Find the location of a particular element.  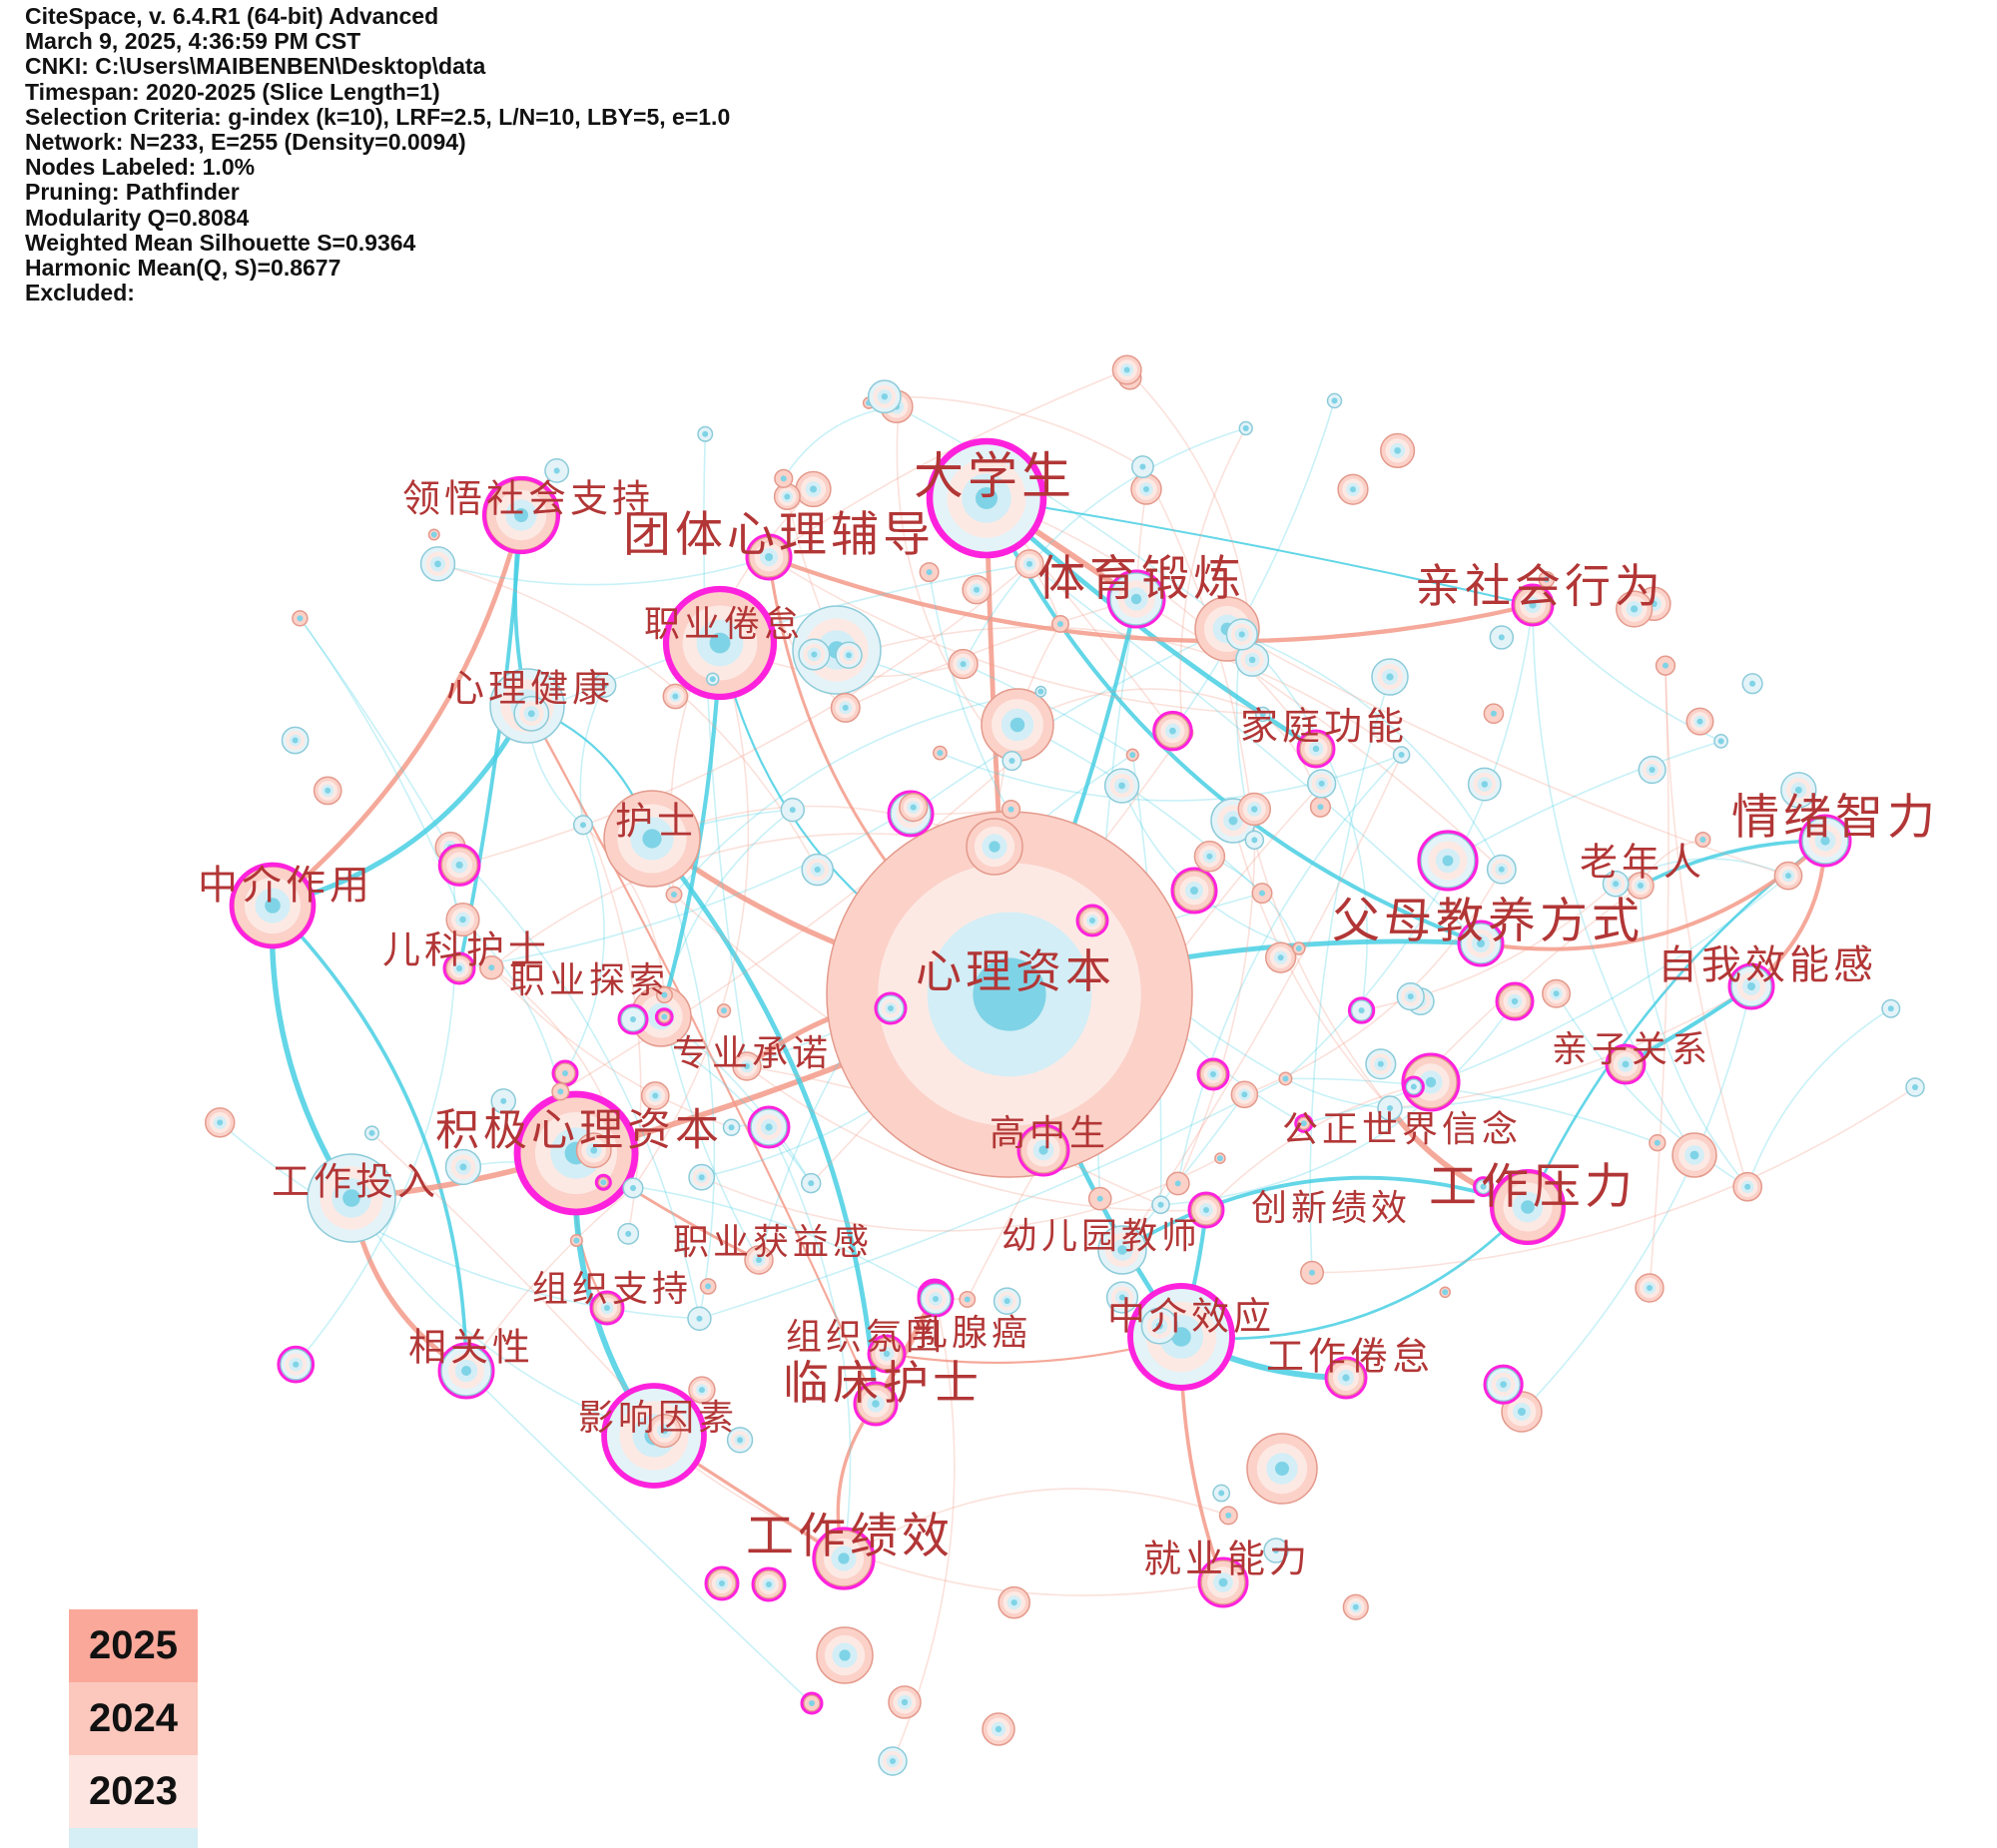

keyword-label: 团体心理辅导 is located at coordinates (779, 535).